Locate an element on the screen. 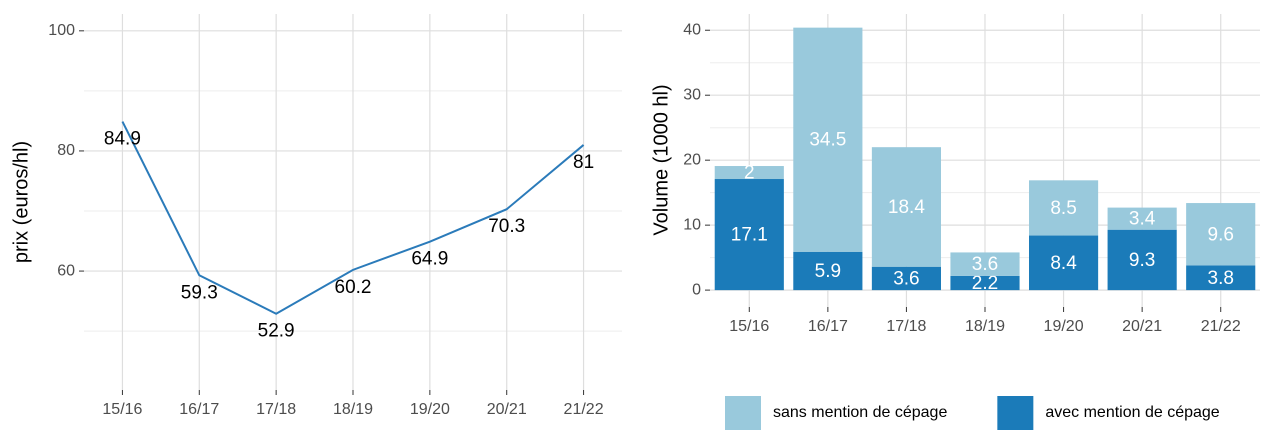  data-label: 5.9 is located at coordinates (828, 271).